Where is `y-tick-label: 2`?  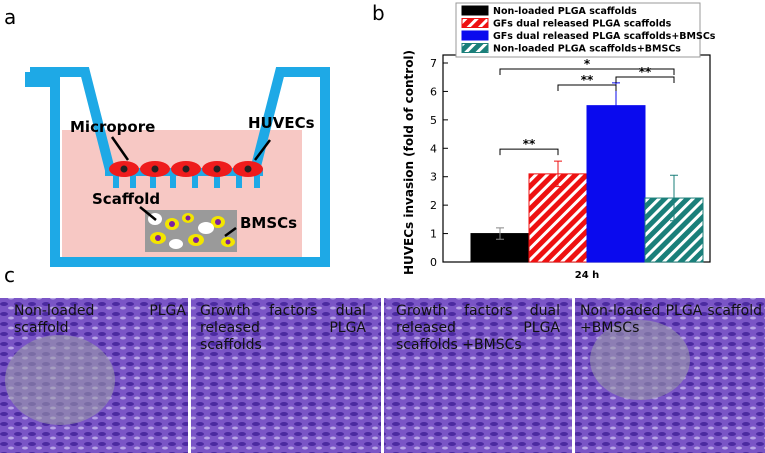
y-tick-label: 2 is located at coordinates (433, 205).